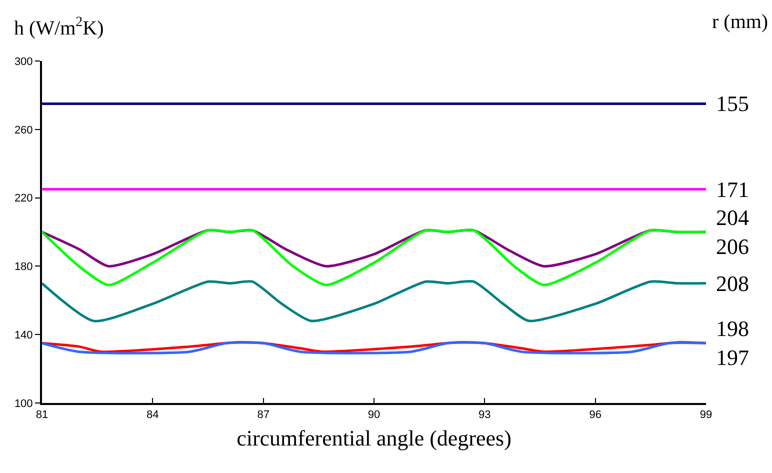  I want to click on x-tick-label: 90, so click(374, 415).